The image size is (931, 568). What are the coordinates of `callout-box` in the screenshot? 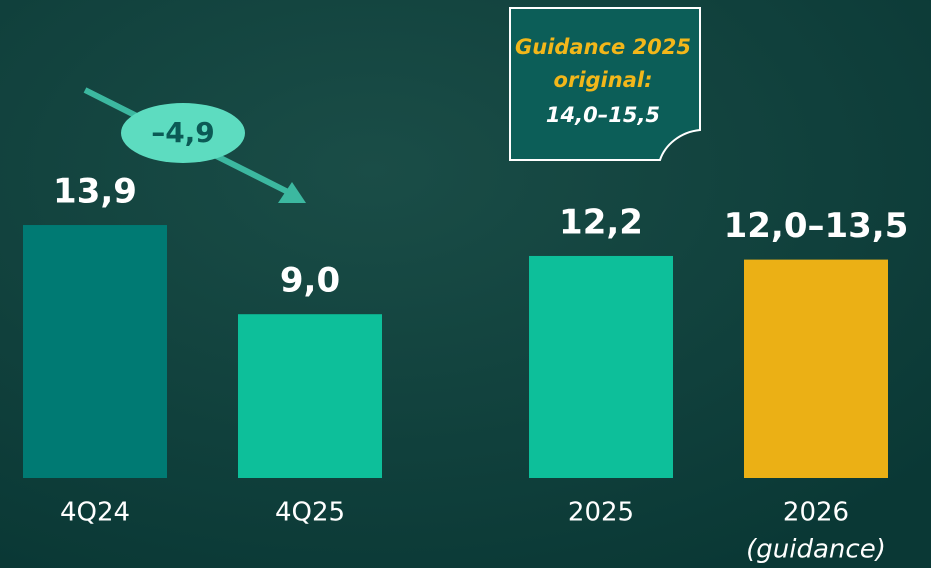 It's located at (605, 84).